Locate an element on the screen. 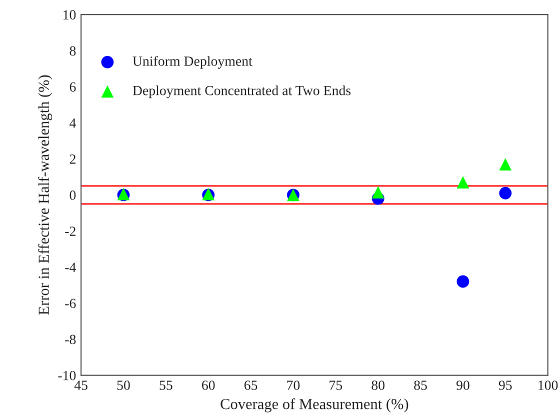 Image resolution: width=559 pixels, height=417 pixels. x-axis-title: Coverage of Measurement (%) is located at coordinates (314, 405).